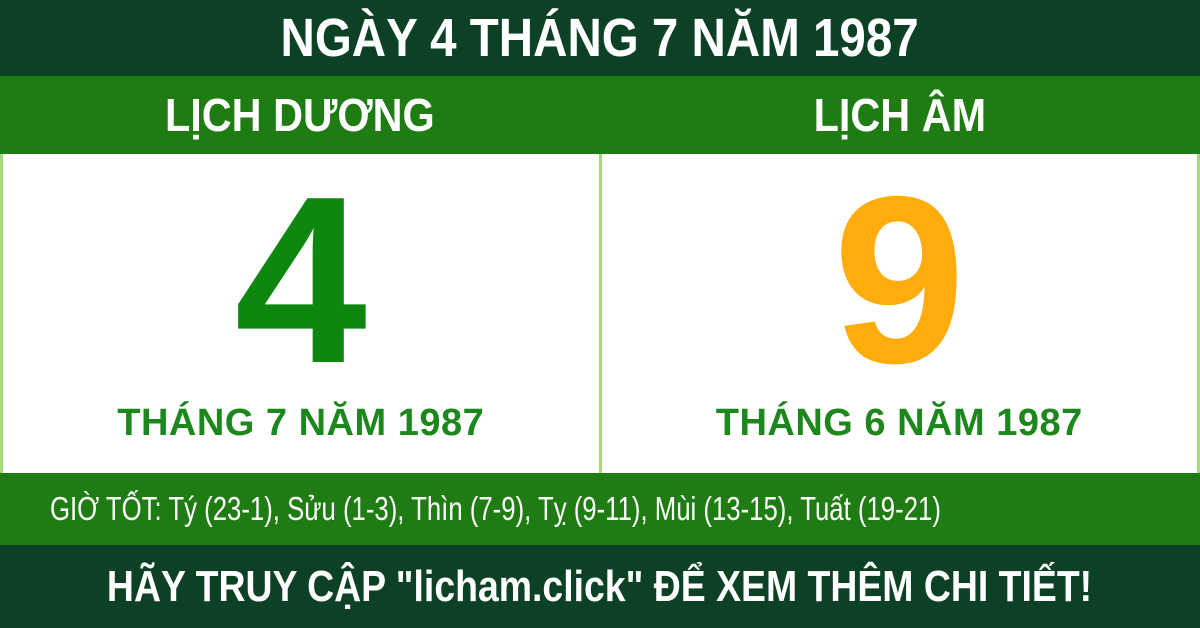 Image resolution: width=1200 pixels, height=628 pixels. I want to click on lunar-calendar-header: LỊCH ÂM, so click(900, 115).